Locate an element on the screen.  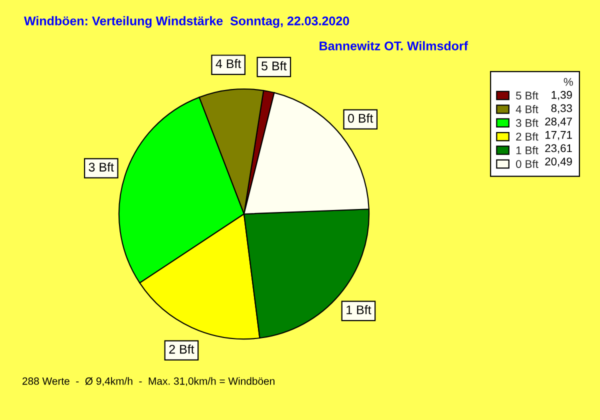
data-label: 1,39 is located at coordinates (562, 95).